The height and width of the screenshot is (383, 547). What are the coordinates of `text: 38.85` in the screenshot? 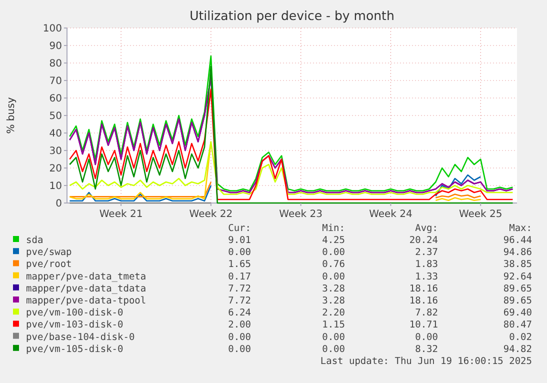 It's located at (517, 264).